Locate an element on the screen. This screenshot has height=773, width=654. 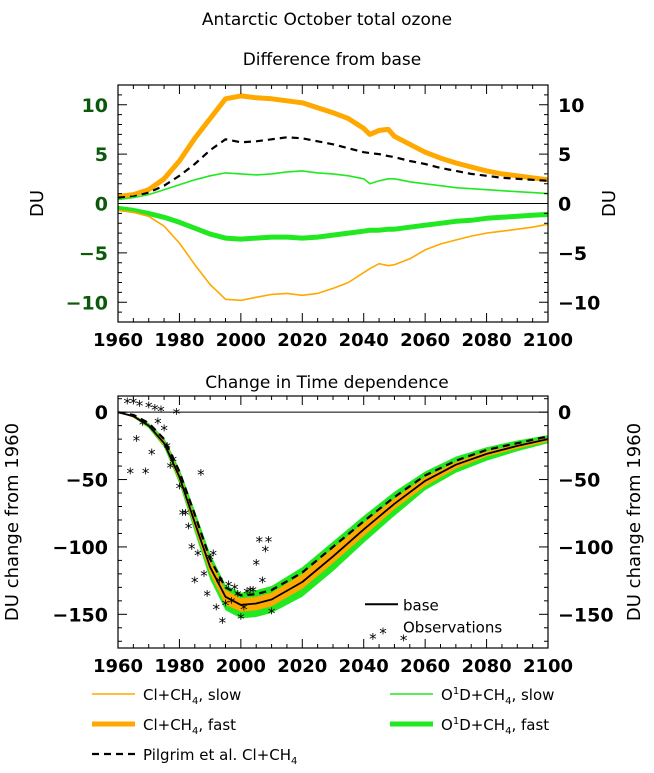
top-series-slow_cl is located at coordinates (333, 255).